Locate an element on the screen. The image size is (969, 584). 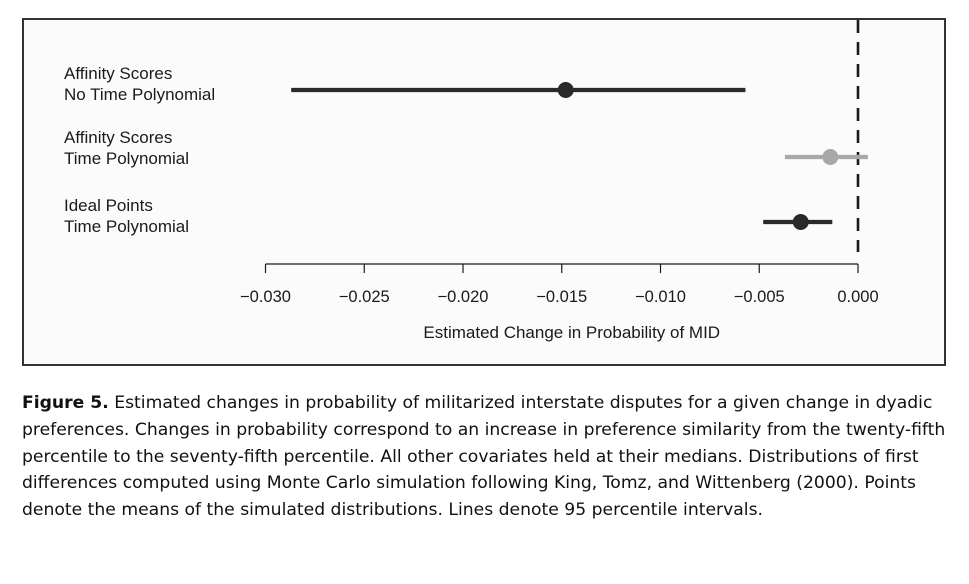
x-tick-label-4: −0.010 is located at coordinates (660, 297).